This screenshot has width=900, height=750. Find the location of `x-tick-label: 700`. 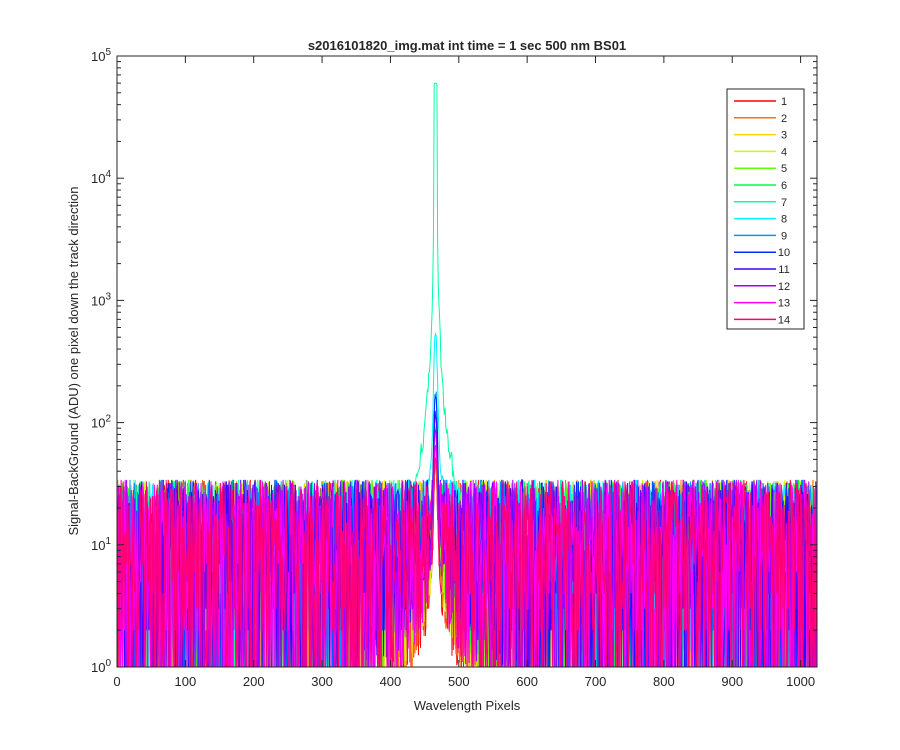

x-tick-label: 700 is located at coordinates (596, 681).